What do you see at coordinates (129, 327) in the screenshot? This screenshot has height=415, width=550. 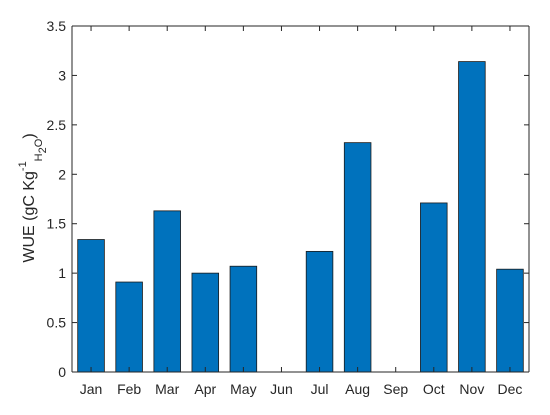 I see `bar-feb` at bounding box center [129, 327].